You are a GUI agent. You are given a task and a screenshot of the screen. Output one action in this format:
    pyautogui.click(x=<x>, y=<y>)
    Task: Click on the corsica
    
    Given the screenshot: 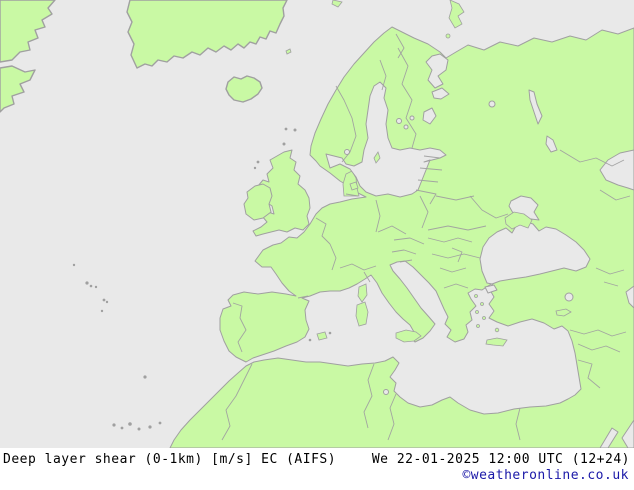 What is the action you would take?
    pyautogui.click(x=362, y=293)
    